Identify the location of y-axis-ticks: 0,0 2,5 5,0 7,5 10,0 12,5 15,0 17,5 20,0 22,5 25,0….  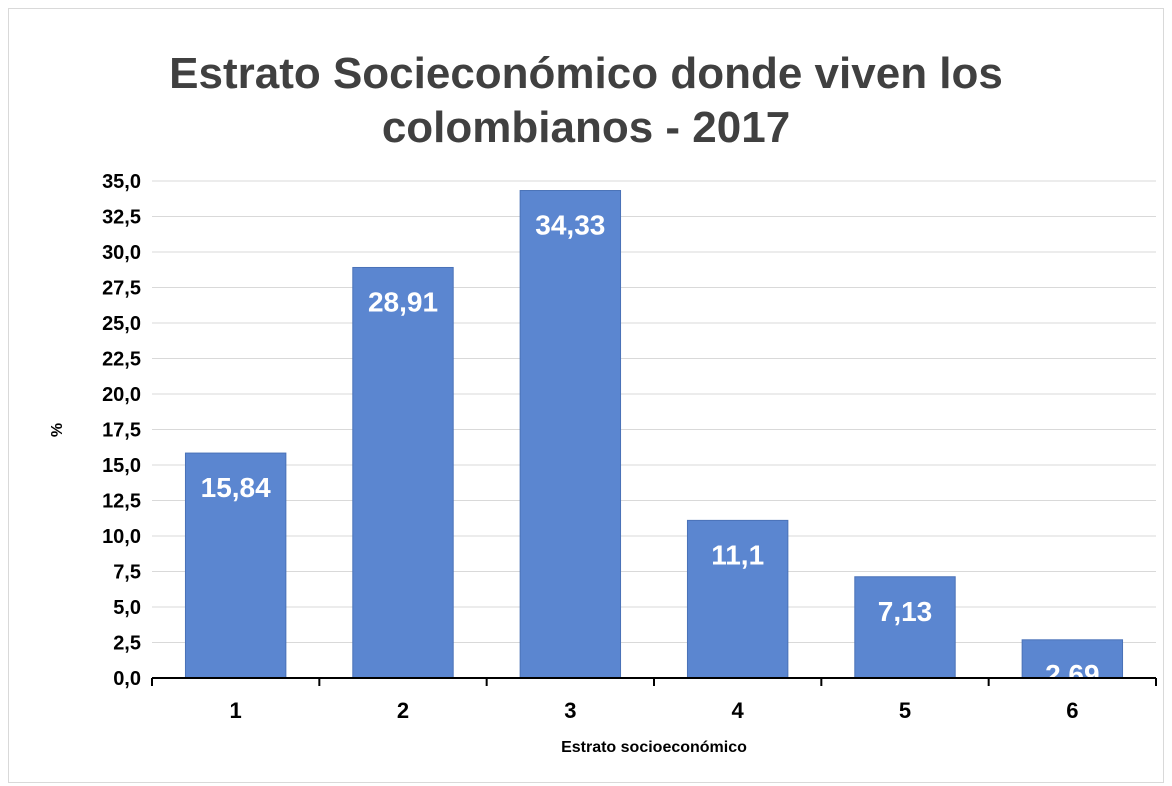
(121, 430).